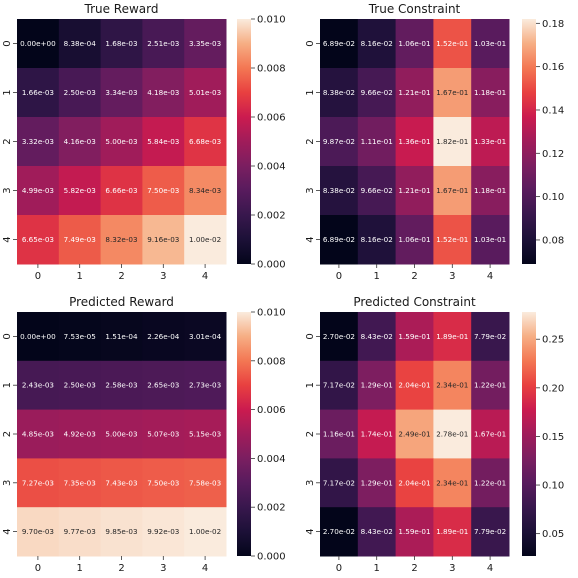 This screenshot has width=578, height=578. What do you see at coordinates (80, 385) in the screenshot?
I see `cell-value-label: 2.50e-03` at bounding box center [80, 385].